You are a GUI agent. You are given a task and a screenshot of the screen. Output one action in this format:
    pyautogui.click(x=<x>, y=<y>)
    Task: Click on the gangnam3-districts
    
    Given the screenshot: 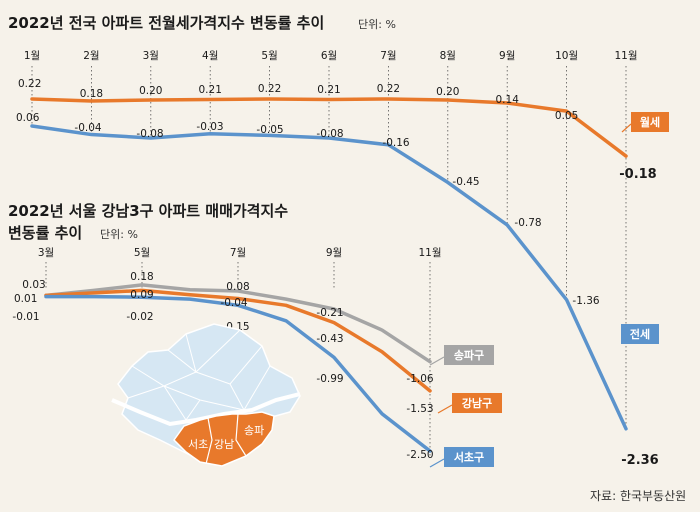 What is the action you would take?
    pyautogui.click(x=224, y=439)
    